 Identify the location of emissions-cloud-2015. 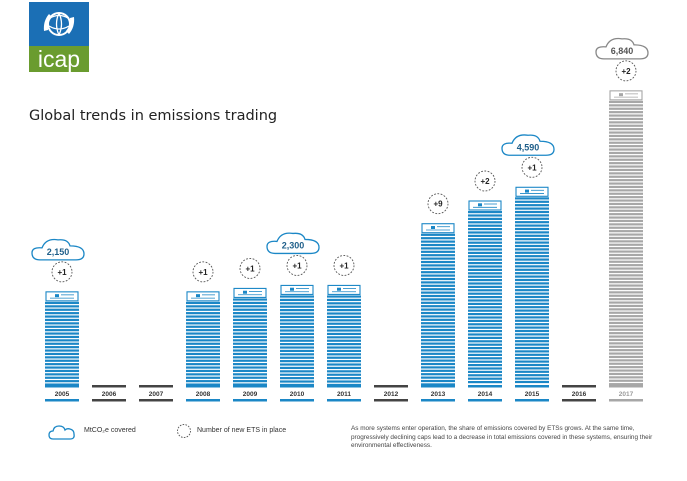
(528, 145).